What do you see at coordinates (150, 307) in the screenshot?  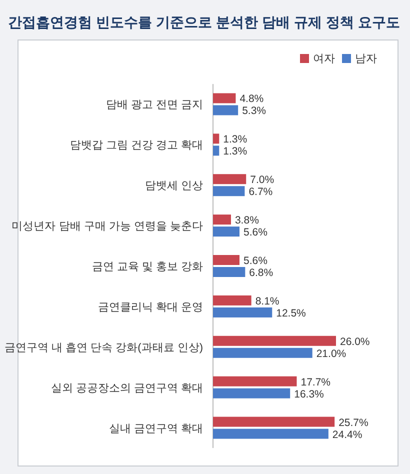 I see `y-tick-label: 금연클리닉 확대 운영` at bounding box center [150, 307].